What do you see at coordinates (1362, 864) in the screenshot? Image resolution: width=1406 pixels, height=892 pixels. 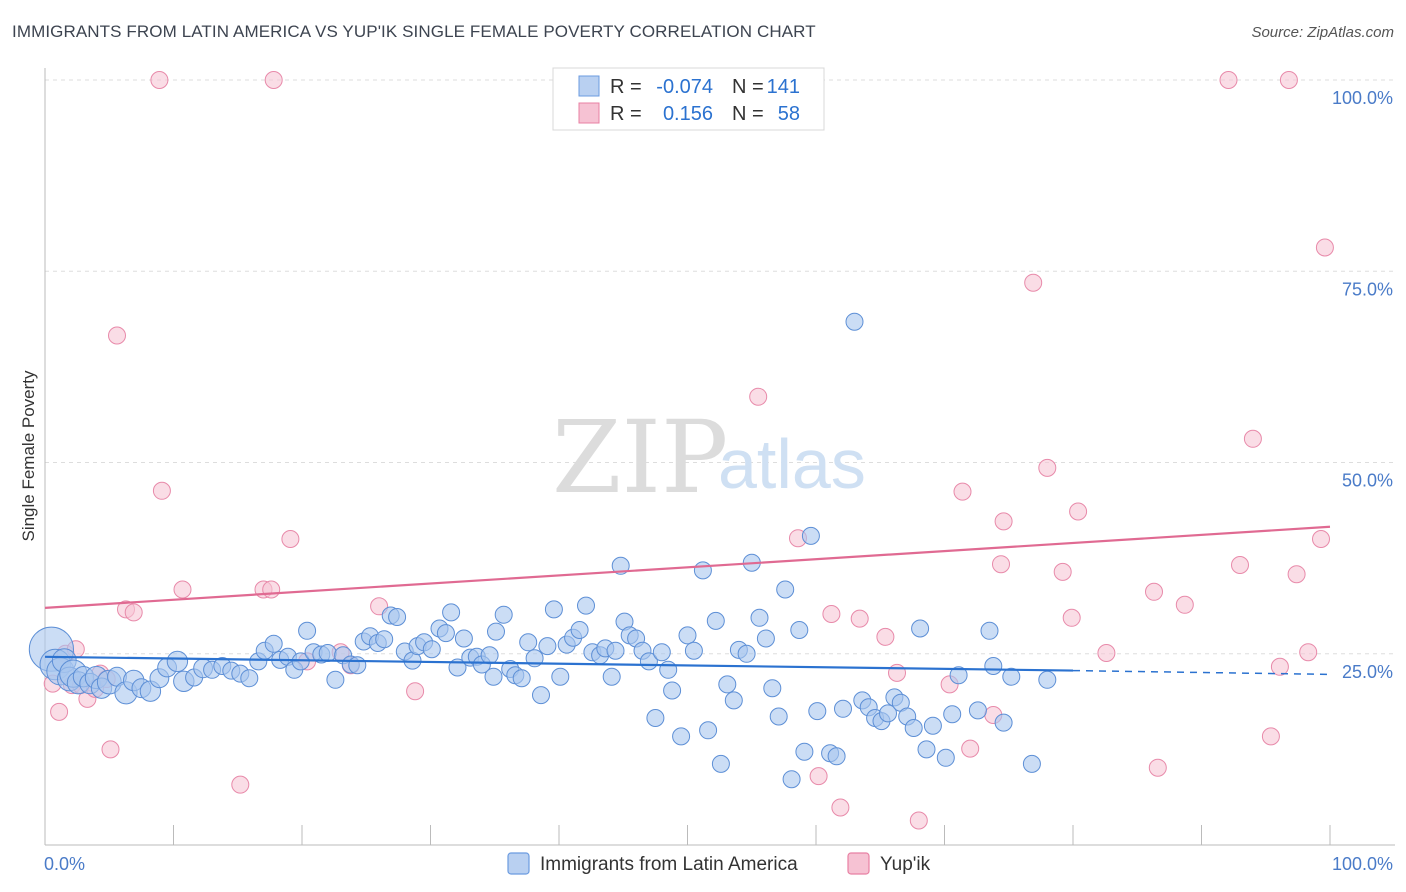 I see `x-tick-label: 100.0%` at bounding box center [1362, 864].